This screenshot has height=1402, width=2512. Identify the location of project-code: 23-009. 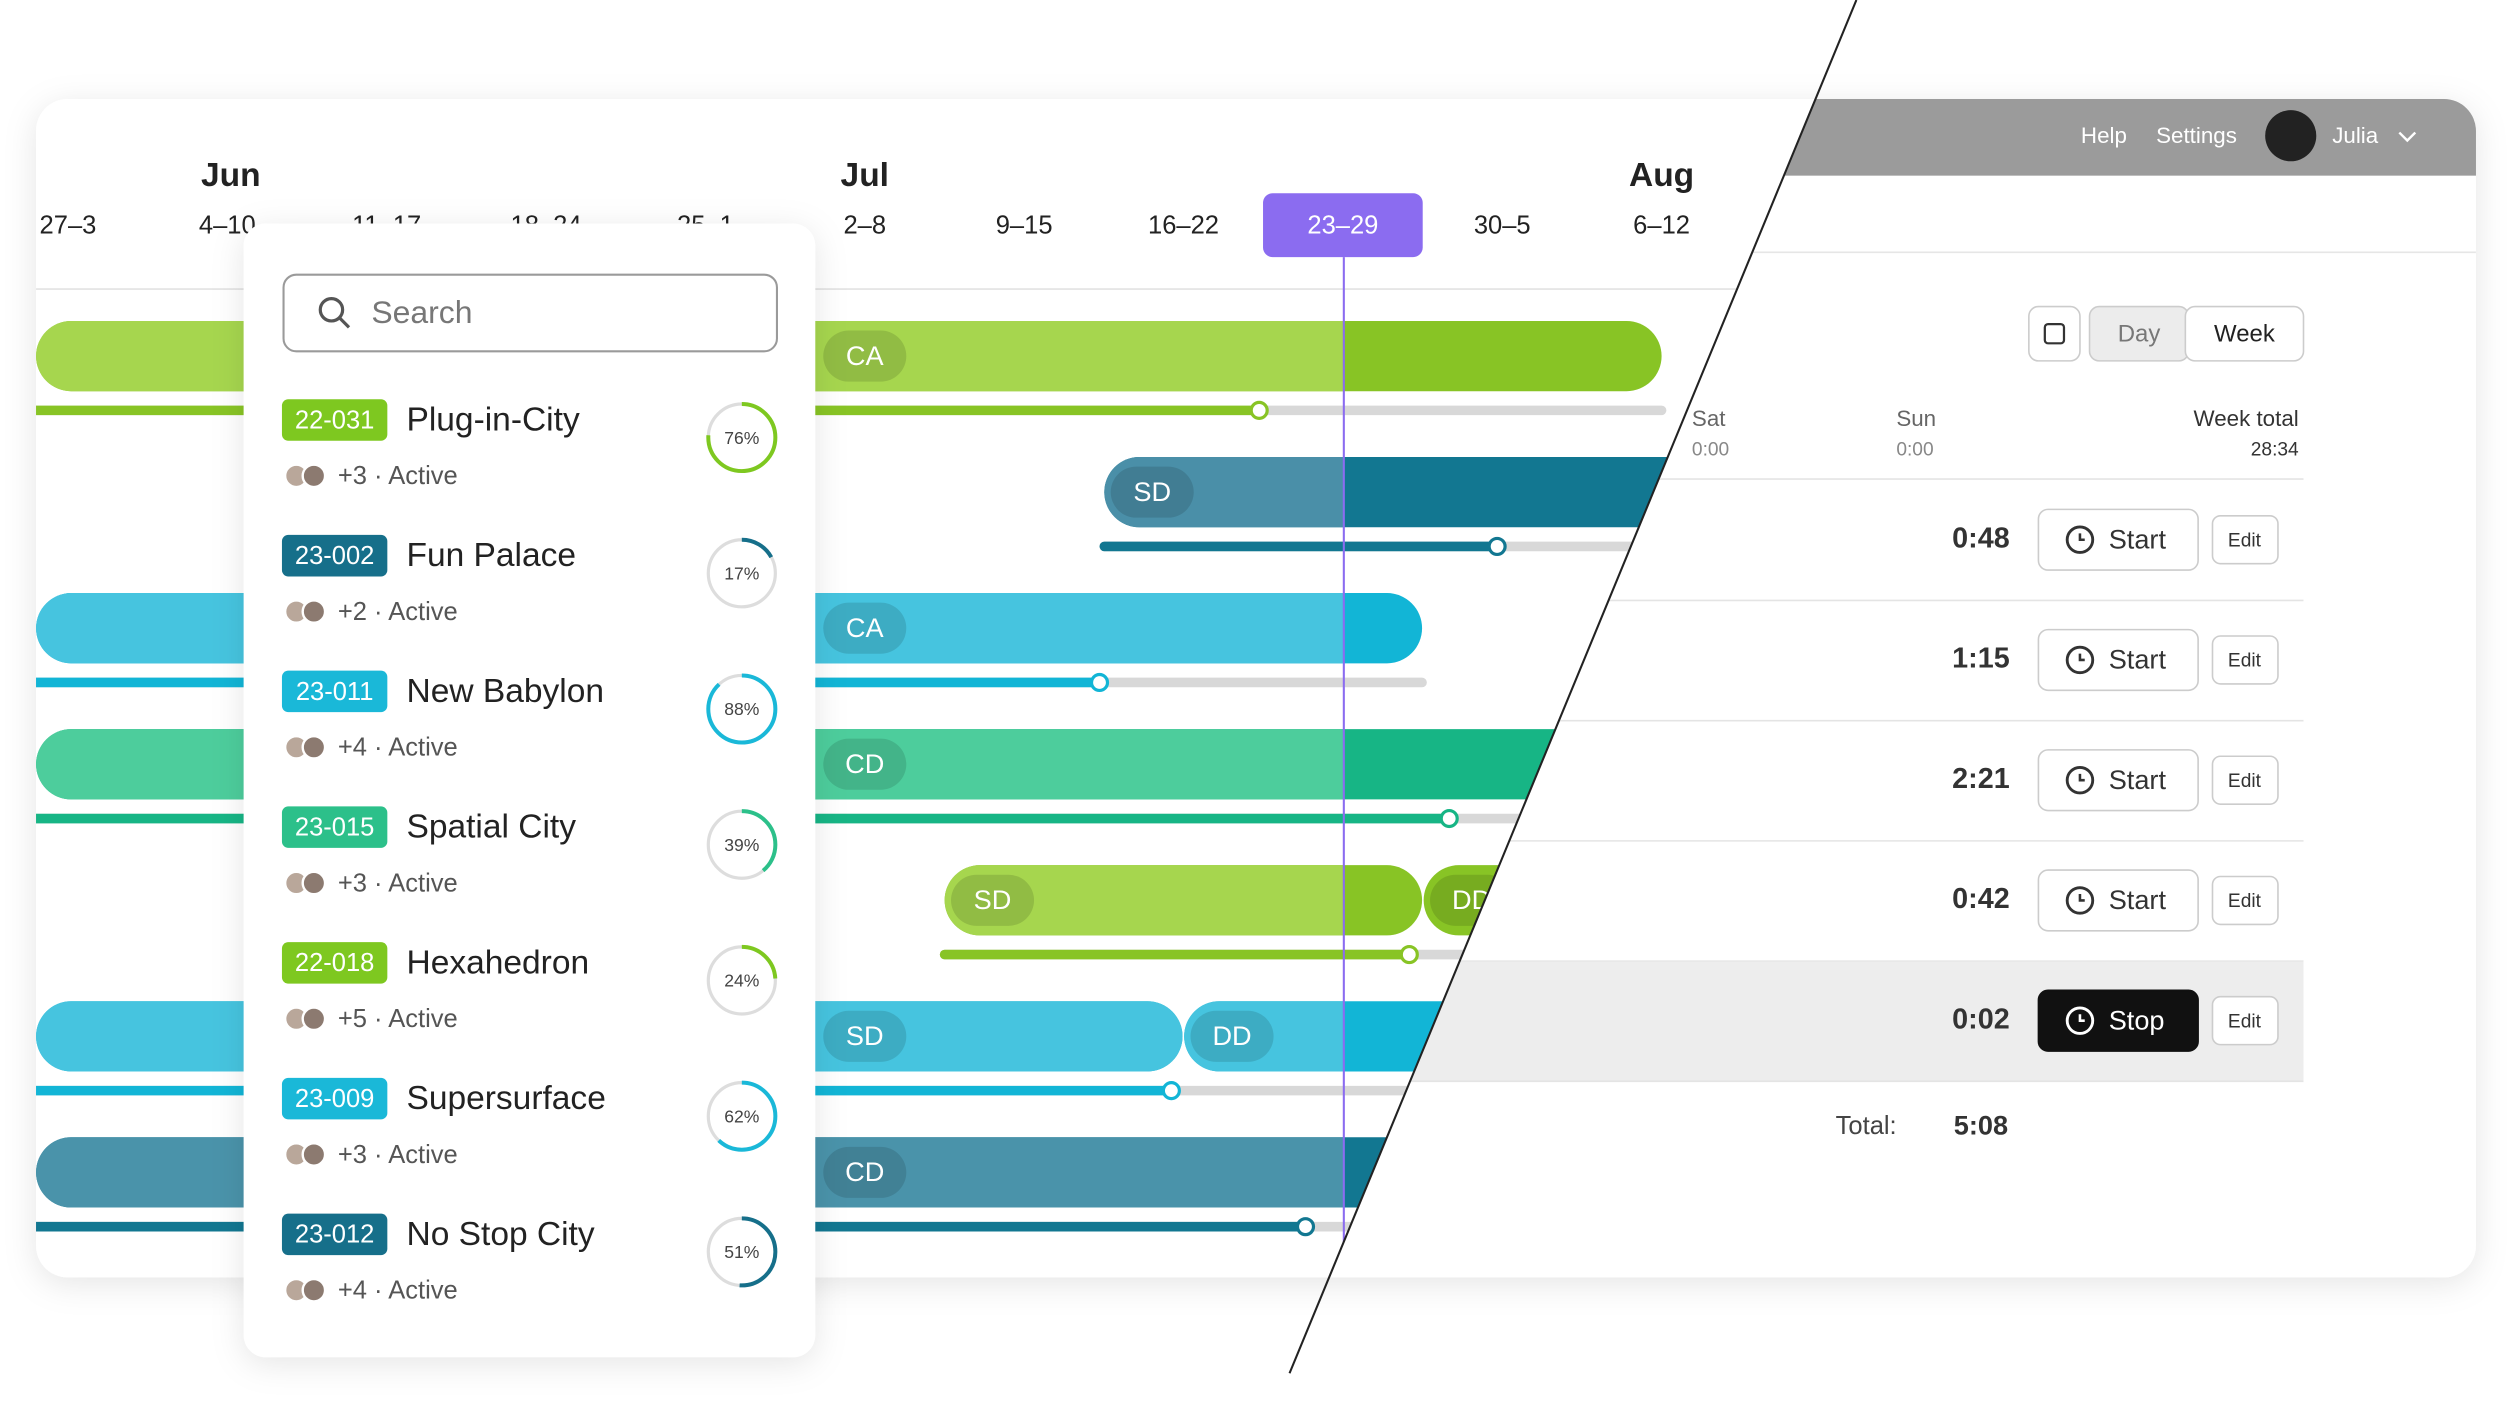
(335, 1099).